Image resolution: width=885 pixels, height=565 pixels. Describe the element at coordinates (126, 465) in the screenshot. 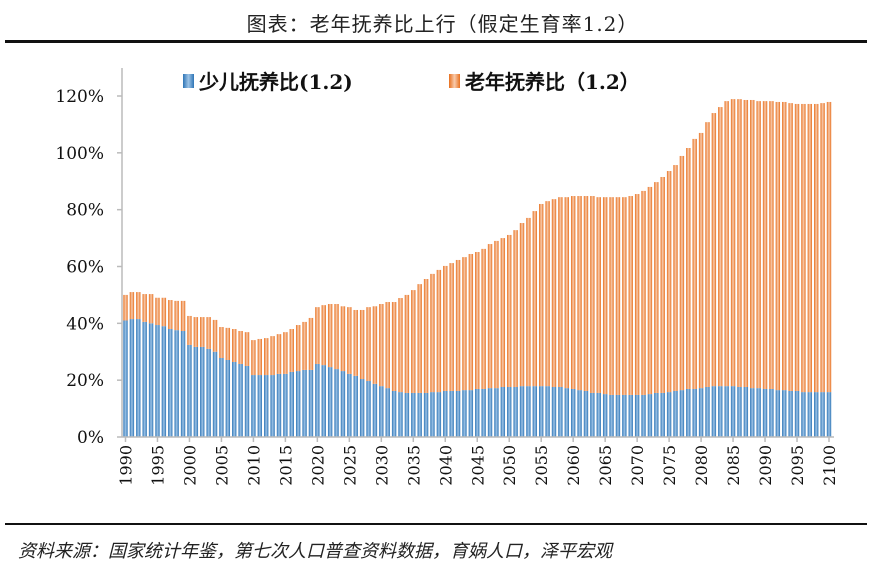

I see `x-tick-label: 1990` at that location.